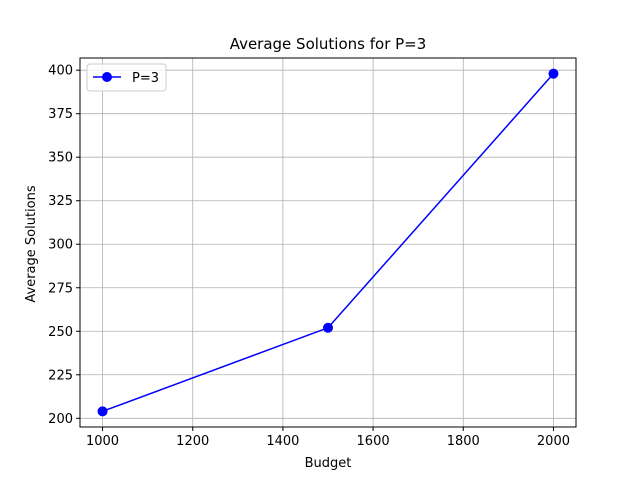 The image size is (640, 480). I want to click on legend-box, so click(126, 77).